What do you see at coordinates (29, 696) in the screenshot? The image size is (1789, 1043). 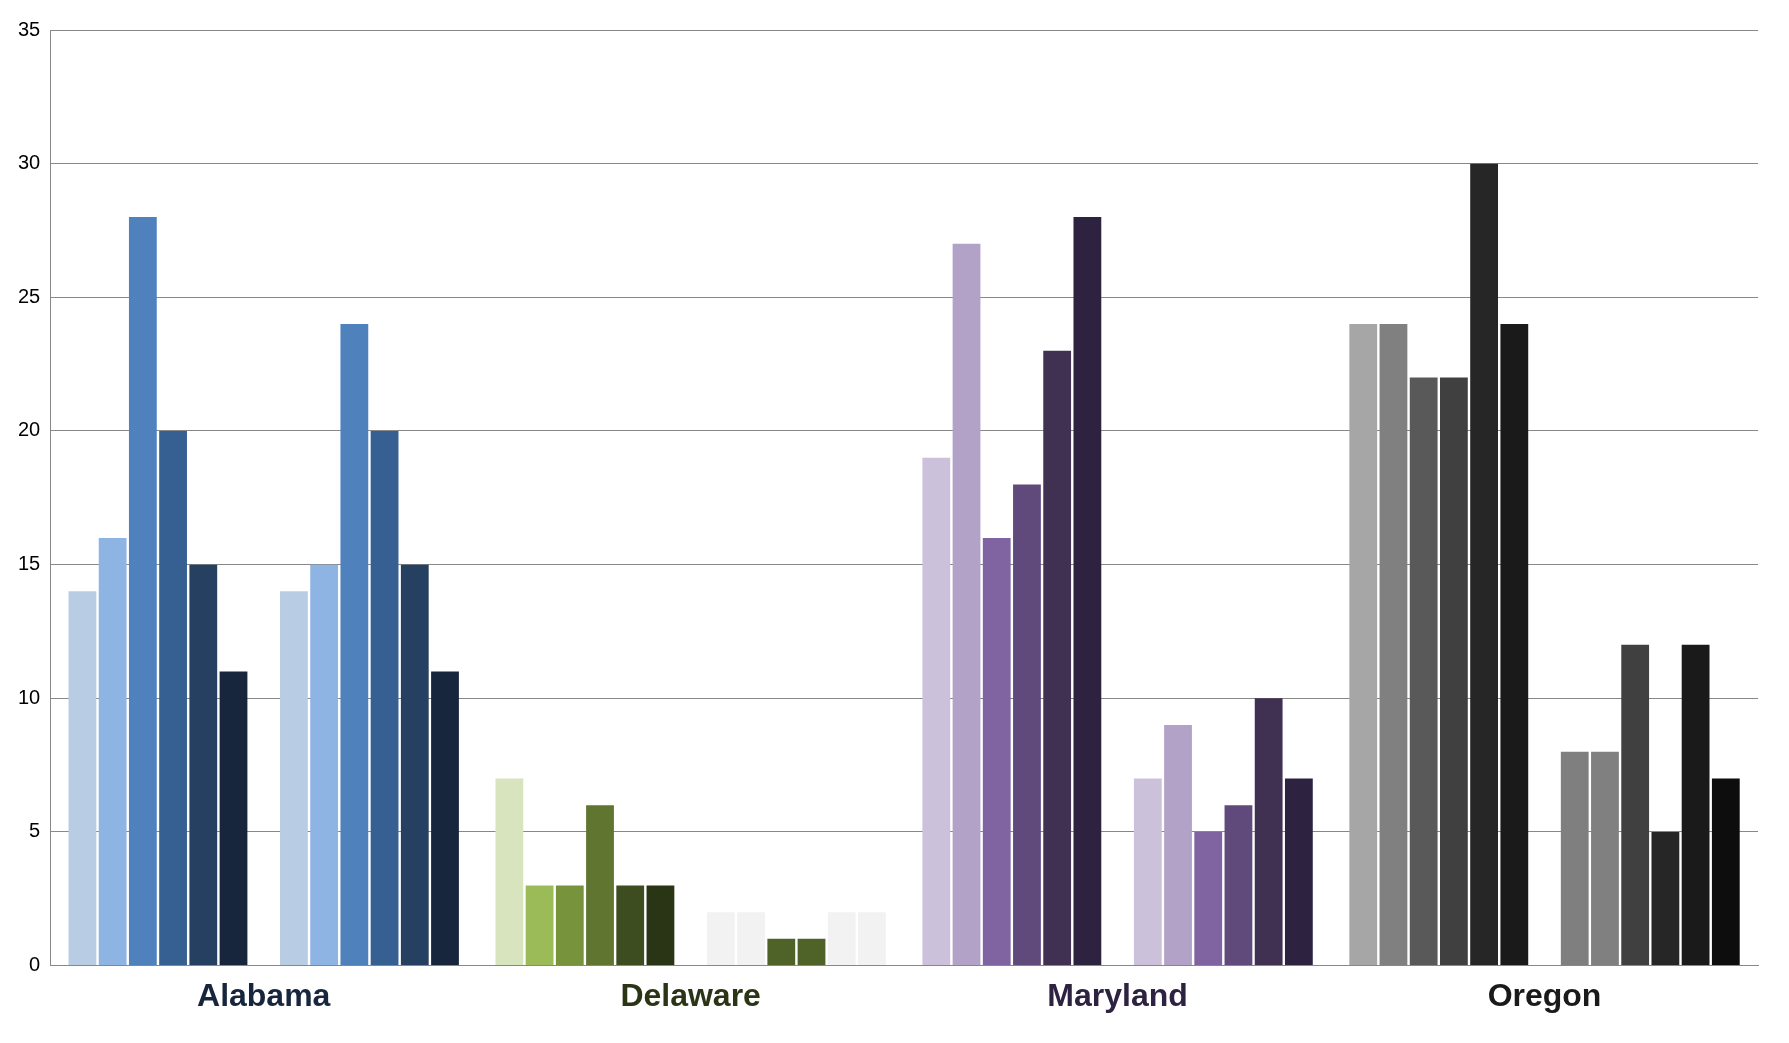 I see `y-tick-label: 10` at bounding box center [29, 696].